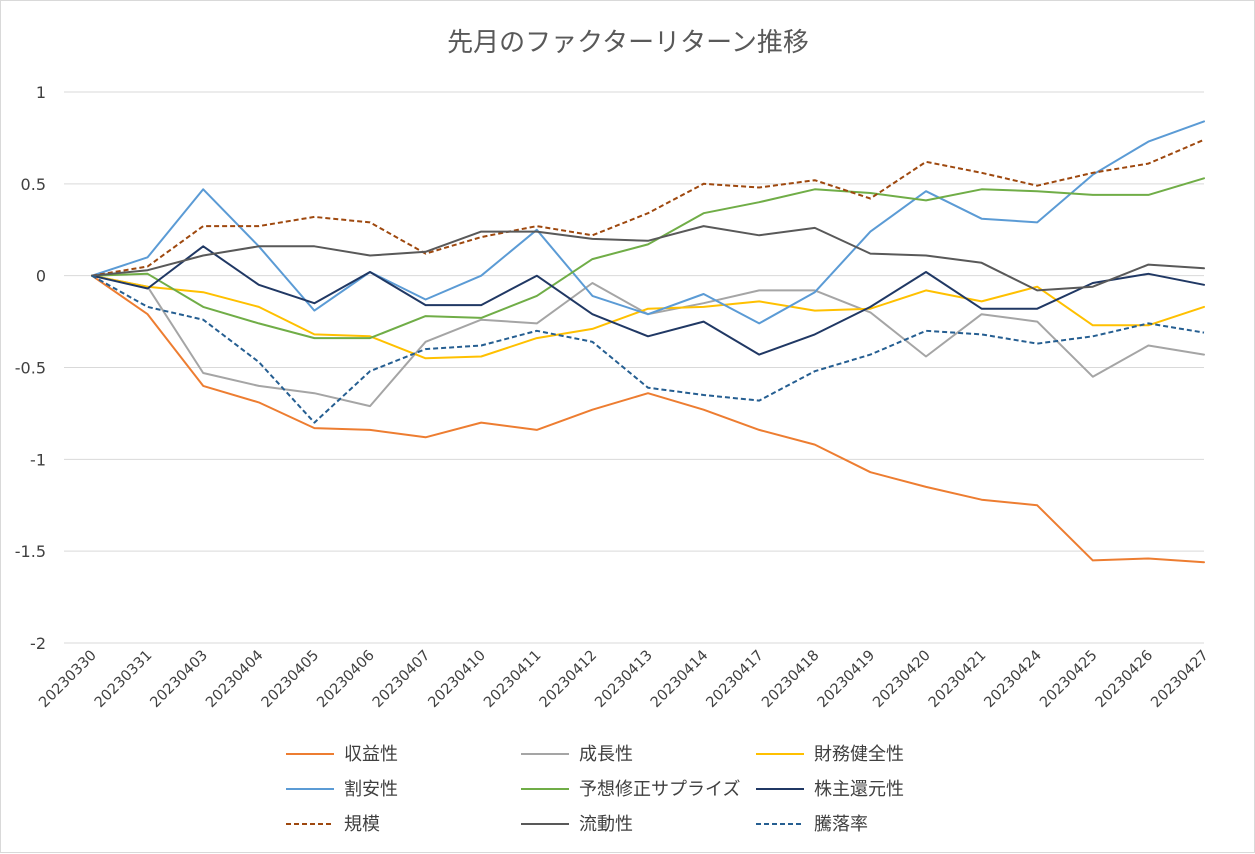 Image resolution: width=1255 pixels, height=854 pixels. I want to click on y-tick-label: 1, so click(41, 92).